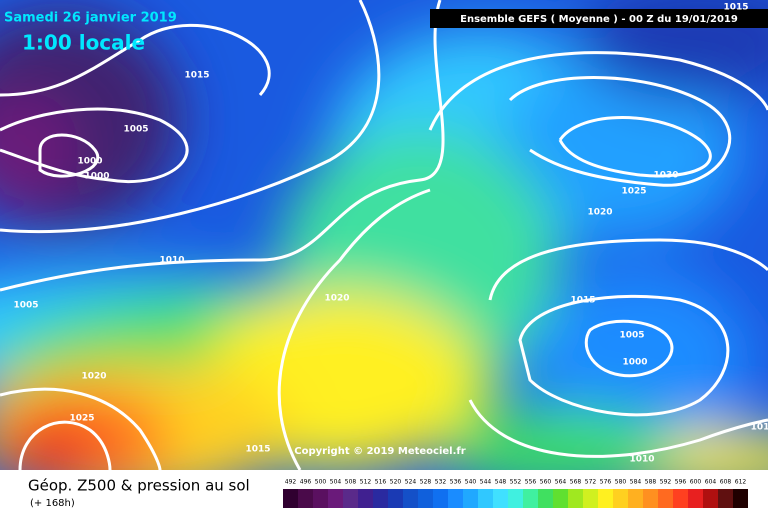  I want to click on footer-title: Géop. Z500 & pression au sol, so click(139, 486).